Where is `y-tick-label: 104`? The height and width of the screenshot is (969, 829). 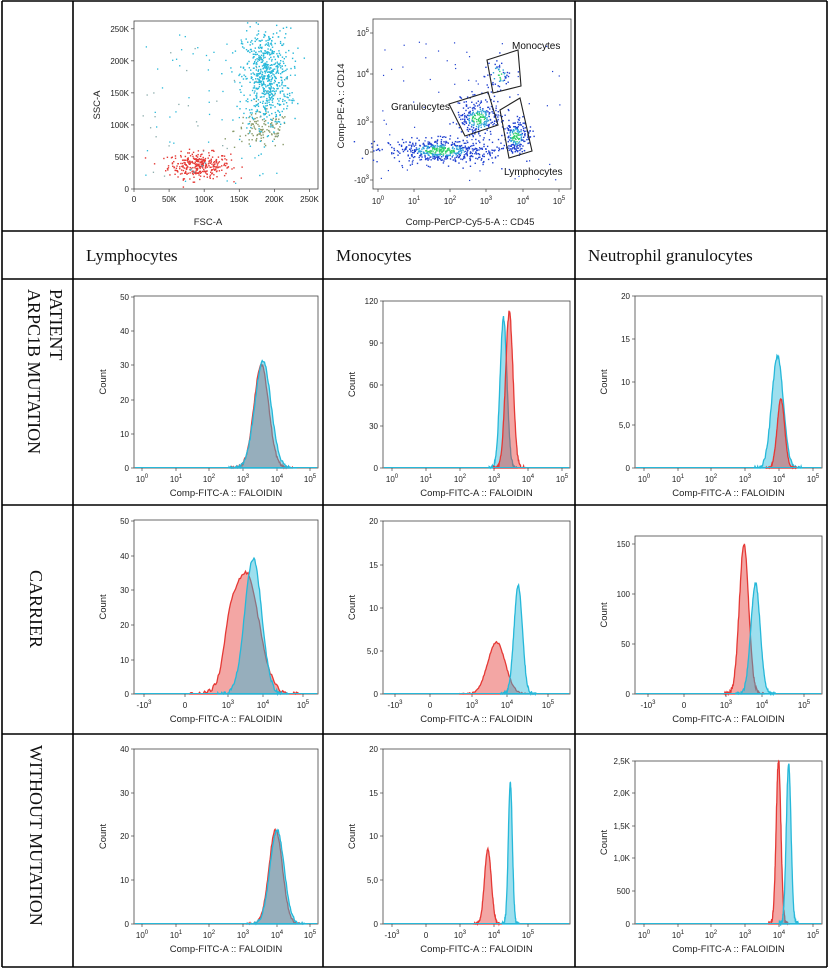
y-tick-label: 104 is located at coordinates (363, 74).